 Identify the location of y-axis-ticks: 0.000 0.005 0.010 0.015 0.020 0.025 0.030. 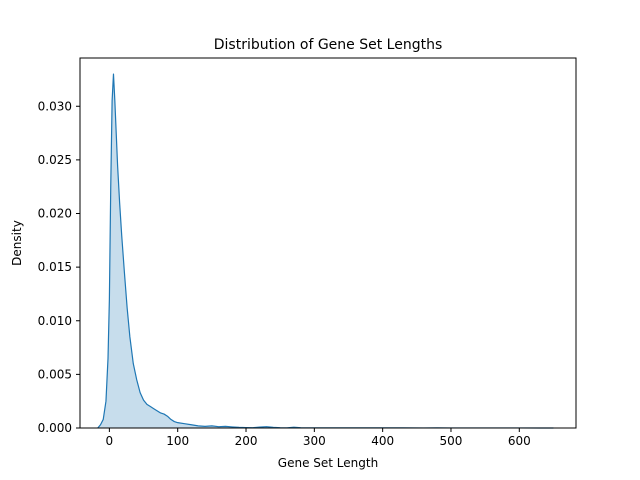
(59, 267).